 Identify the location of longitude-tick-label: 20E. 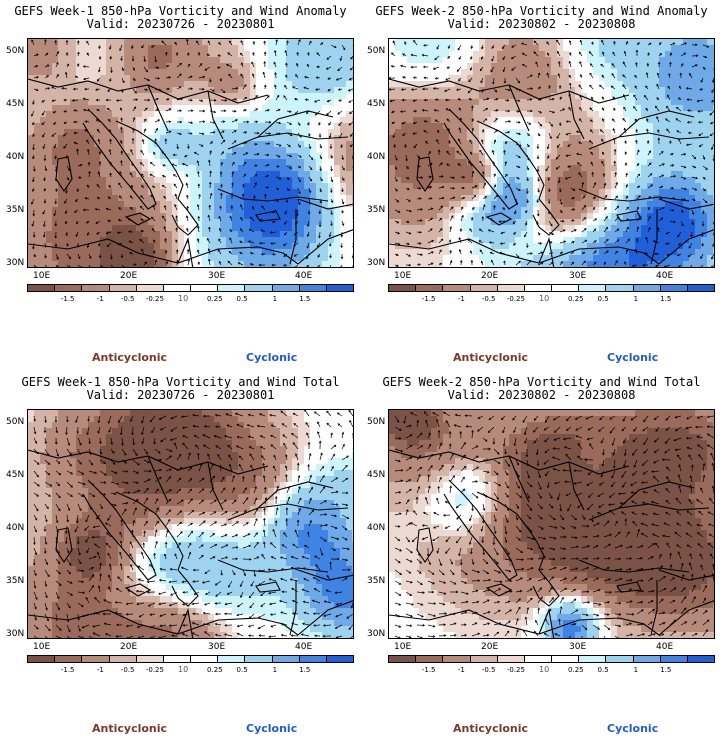
(129, 647).